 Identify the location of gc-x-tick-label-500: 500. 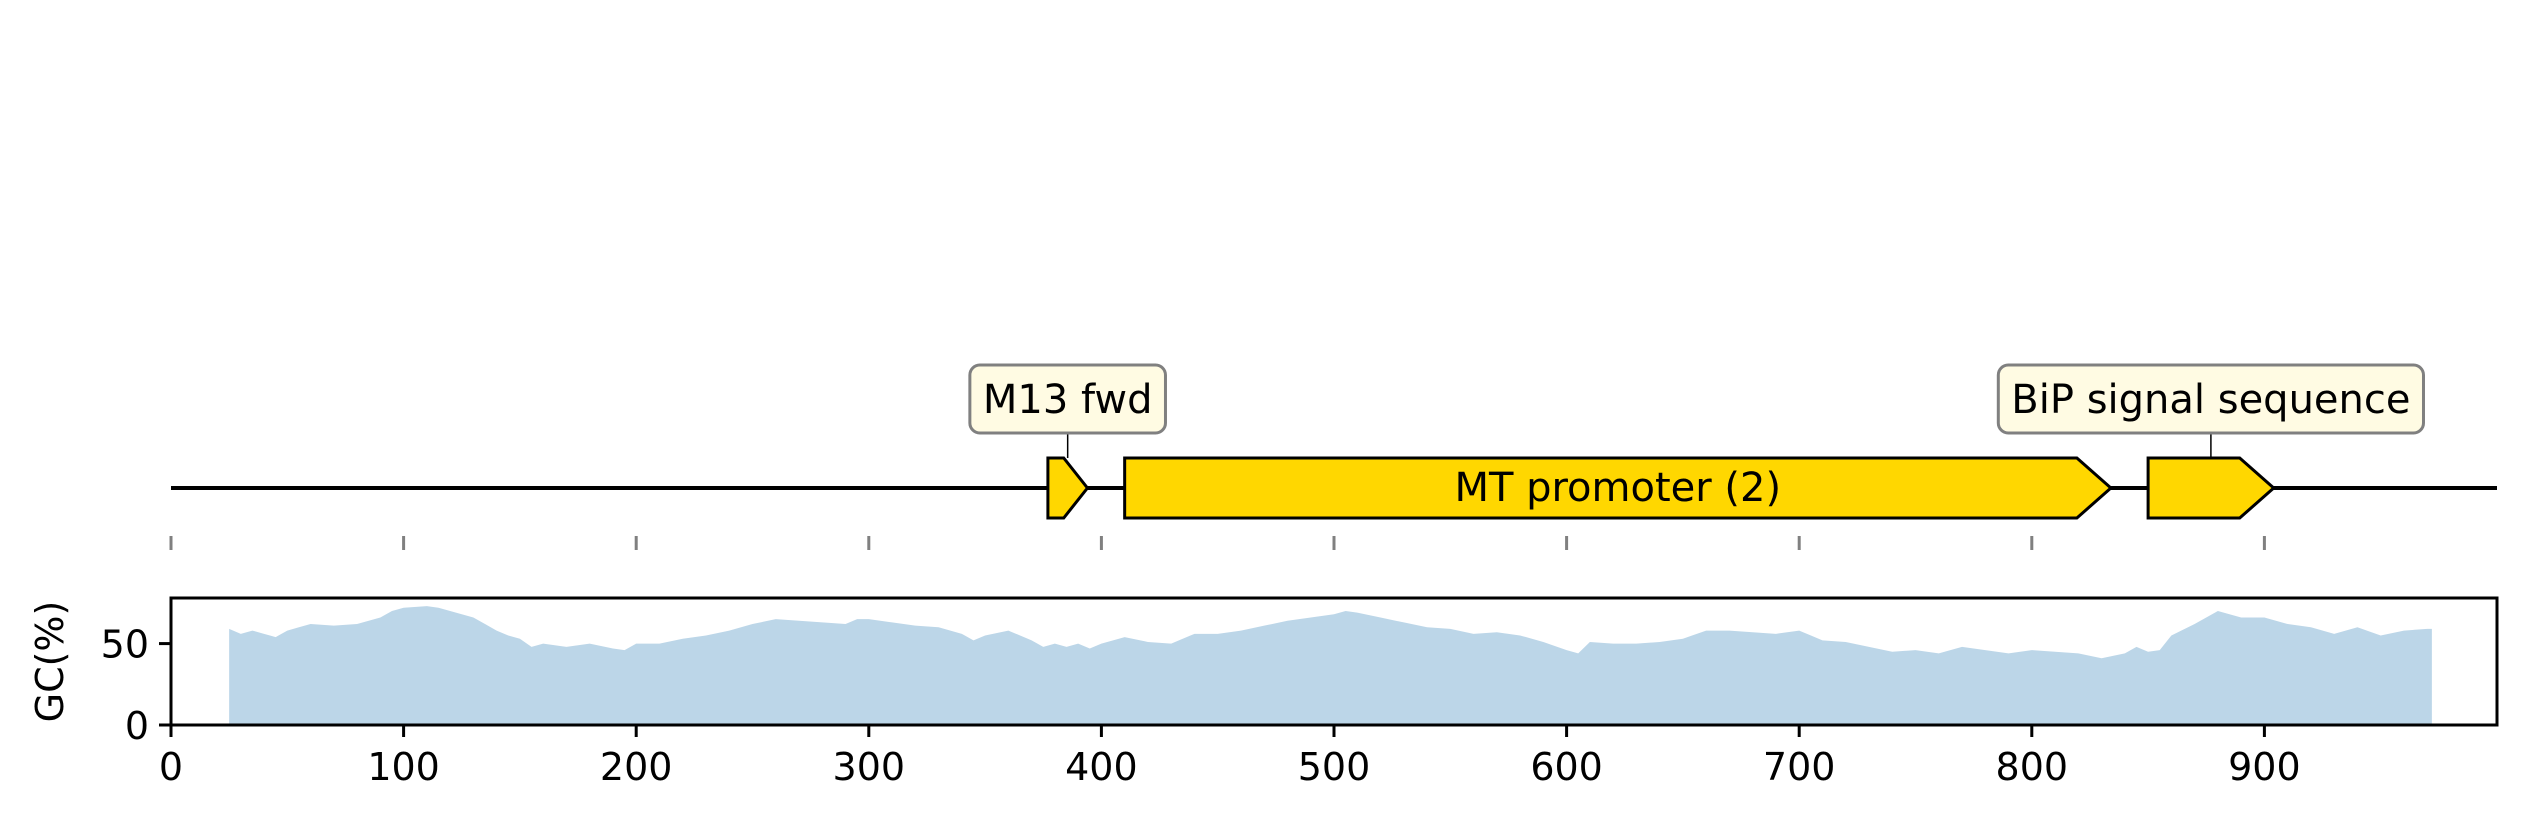
(1334, 767).